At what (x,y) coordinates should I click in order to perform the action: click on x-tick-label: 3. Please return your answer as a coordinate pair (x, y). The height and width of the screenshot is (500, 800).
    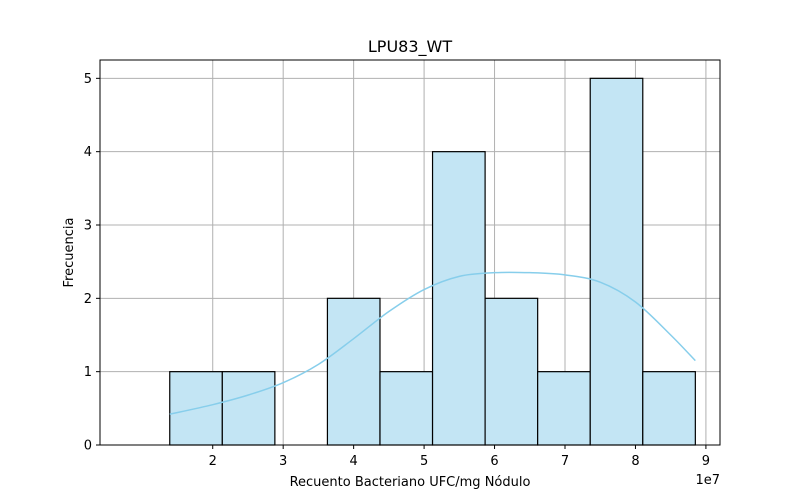
    Looking at the image, I should click on (283, 461).